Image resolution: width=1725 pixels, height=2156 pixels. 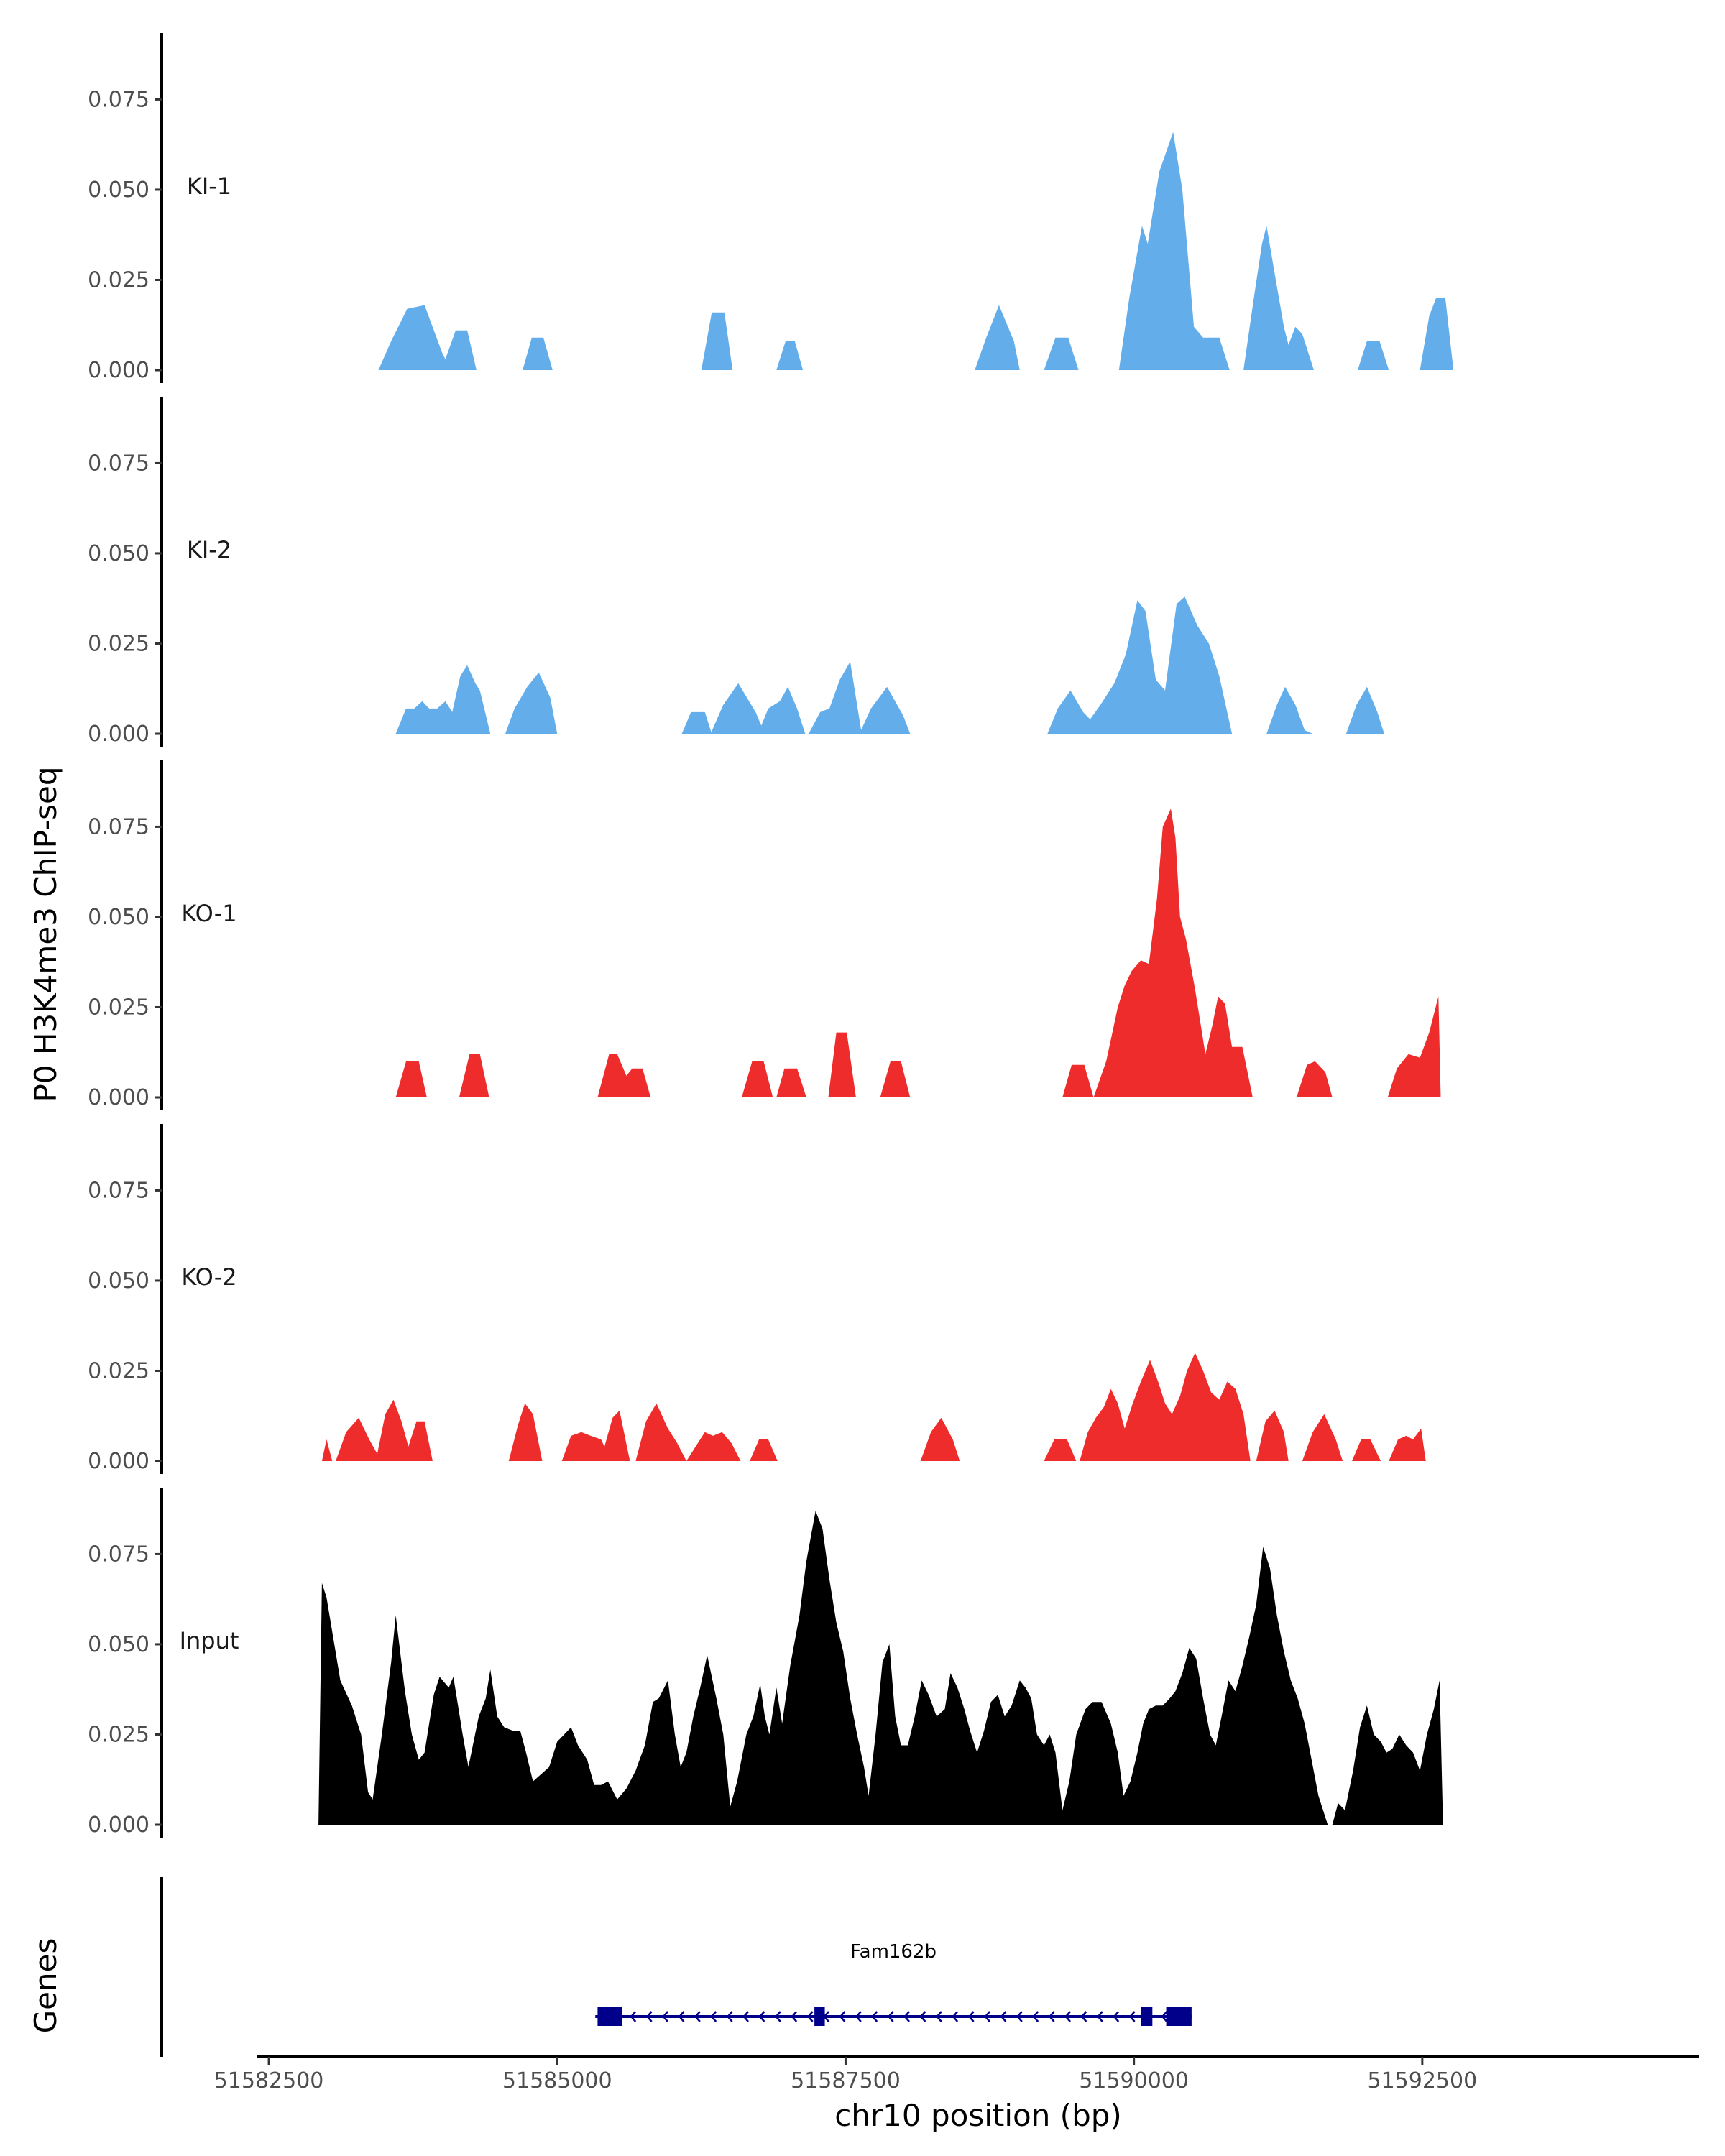 I want to click on gene-label: Fam162b, so click(x=893, y=1952).